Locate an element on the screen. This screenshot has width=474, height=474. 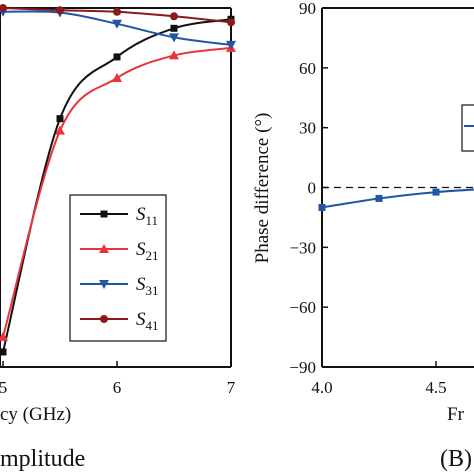
panel-b-caption: (B) is located at coordinates (456, 459).